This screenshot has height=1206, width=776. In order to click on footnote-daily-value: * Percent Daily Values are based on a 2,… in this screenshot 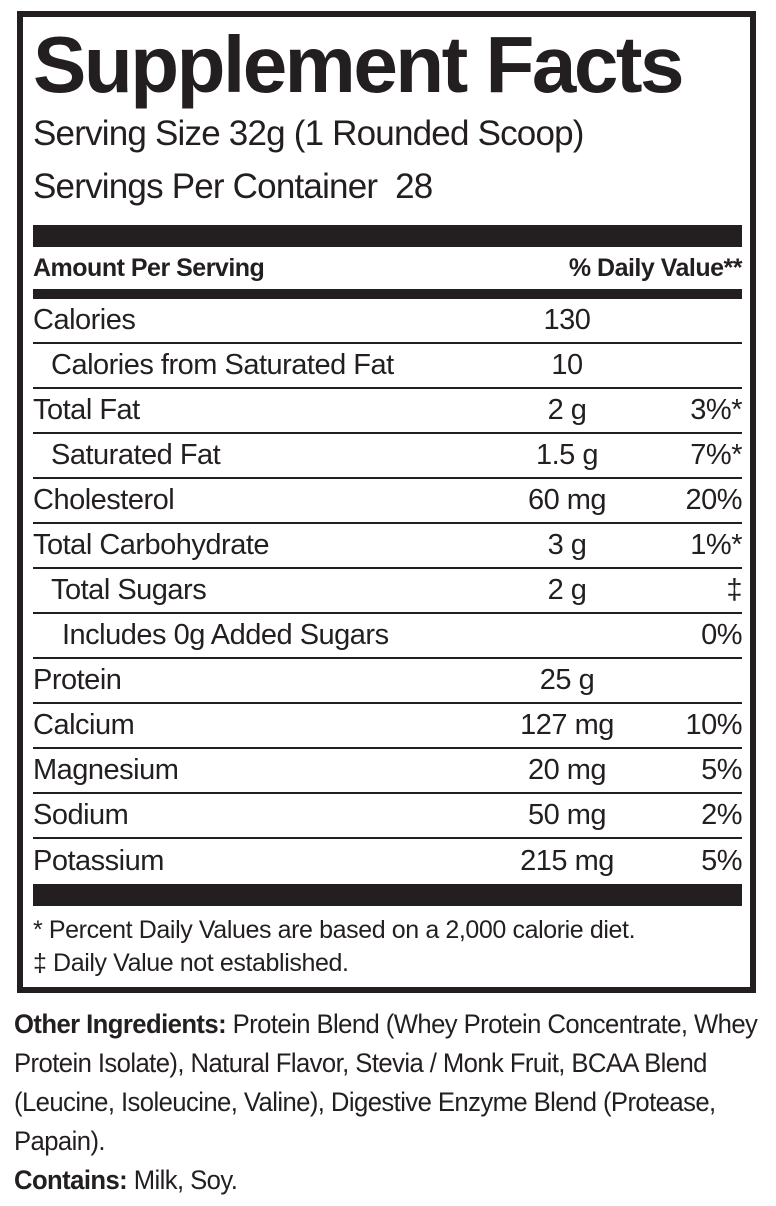, I will do `click(334, 930)`.